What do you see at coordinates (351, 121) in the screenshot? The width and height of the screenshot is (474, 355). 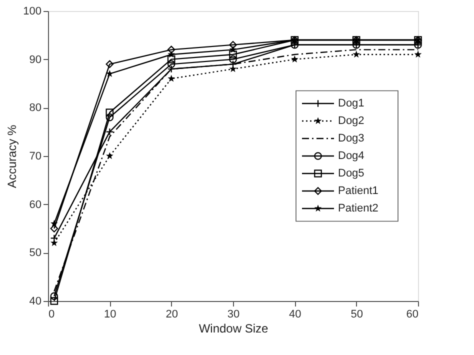 I see `legend-label: Dog2` at bounding box center [351, 121].